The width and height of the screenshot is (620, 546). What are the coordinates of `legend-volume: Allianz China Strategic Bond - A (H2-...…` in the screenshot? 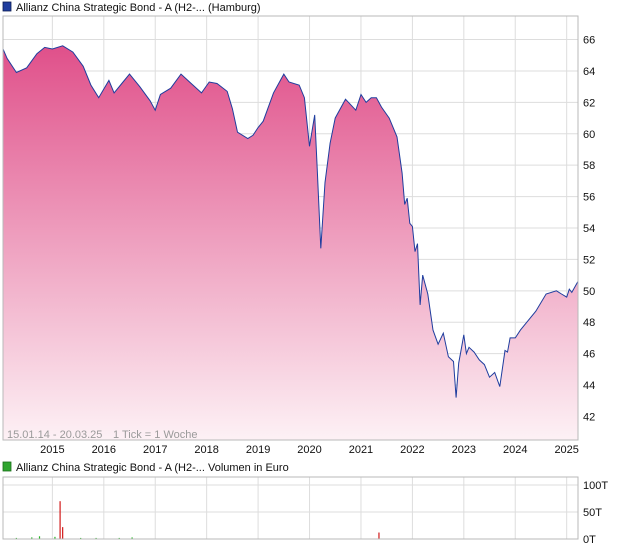 It's located at (152, 468).